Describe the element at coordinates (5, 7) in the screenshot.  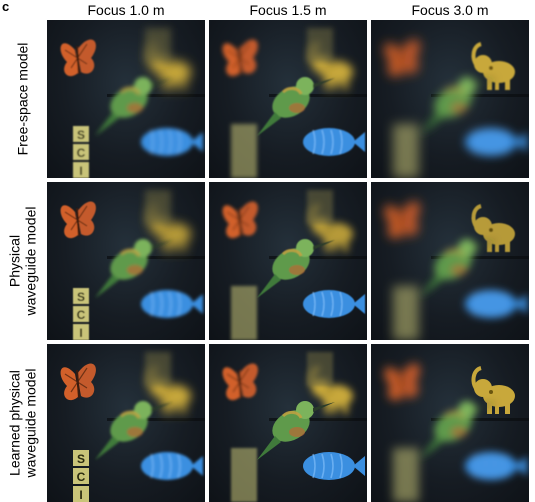
I see `panel-letter: c` at that location.